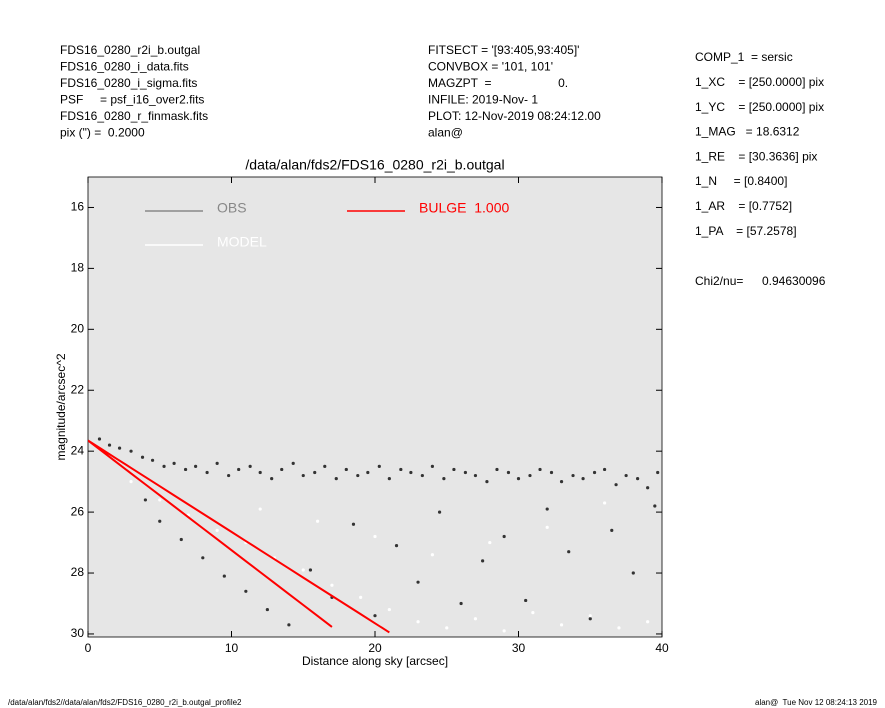  I want to click on chart-title: /data/alan/fds2/FDS16_0280_r2i_b.outgal, so click(374, 165).